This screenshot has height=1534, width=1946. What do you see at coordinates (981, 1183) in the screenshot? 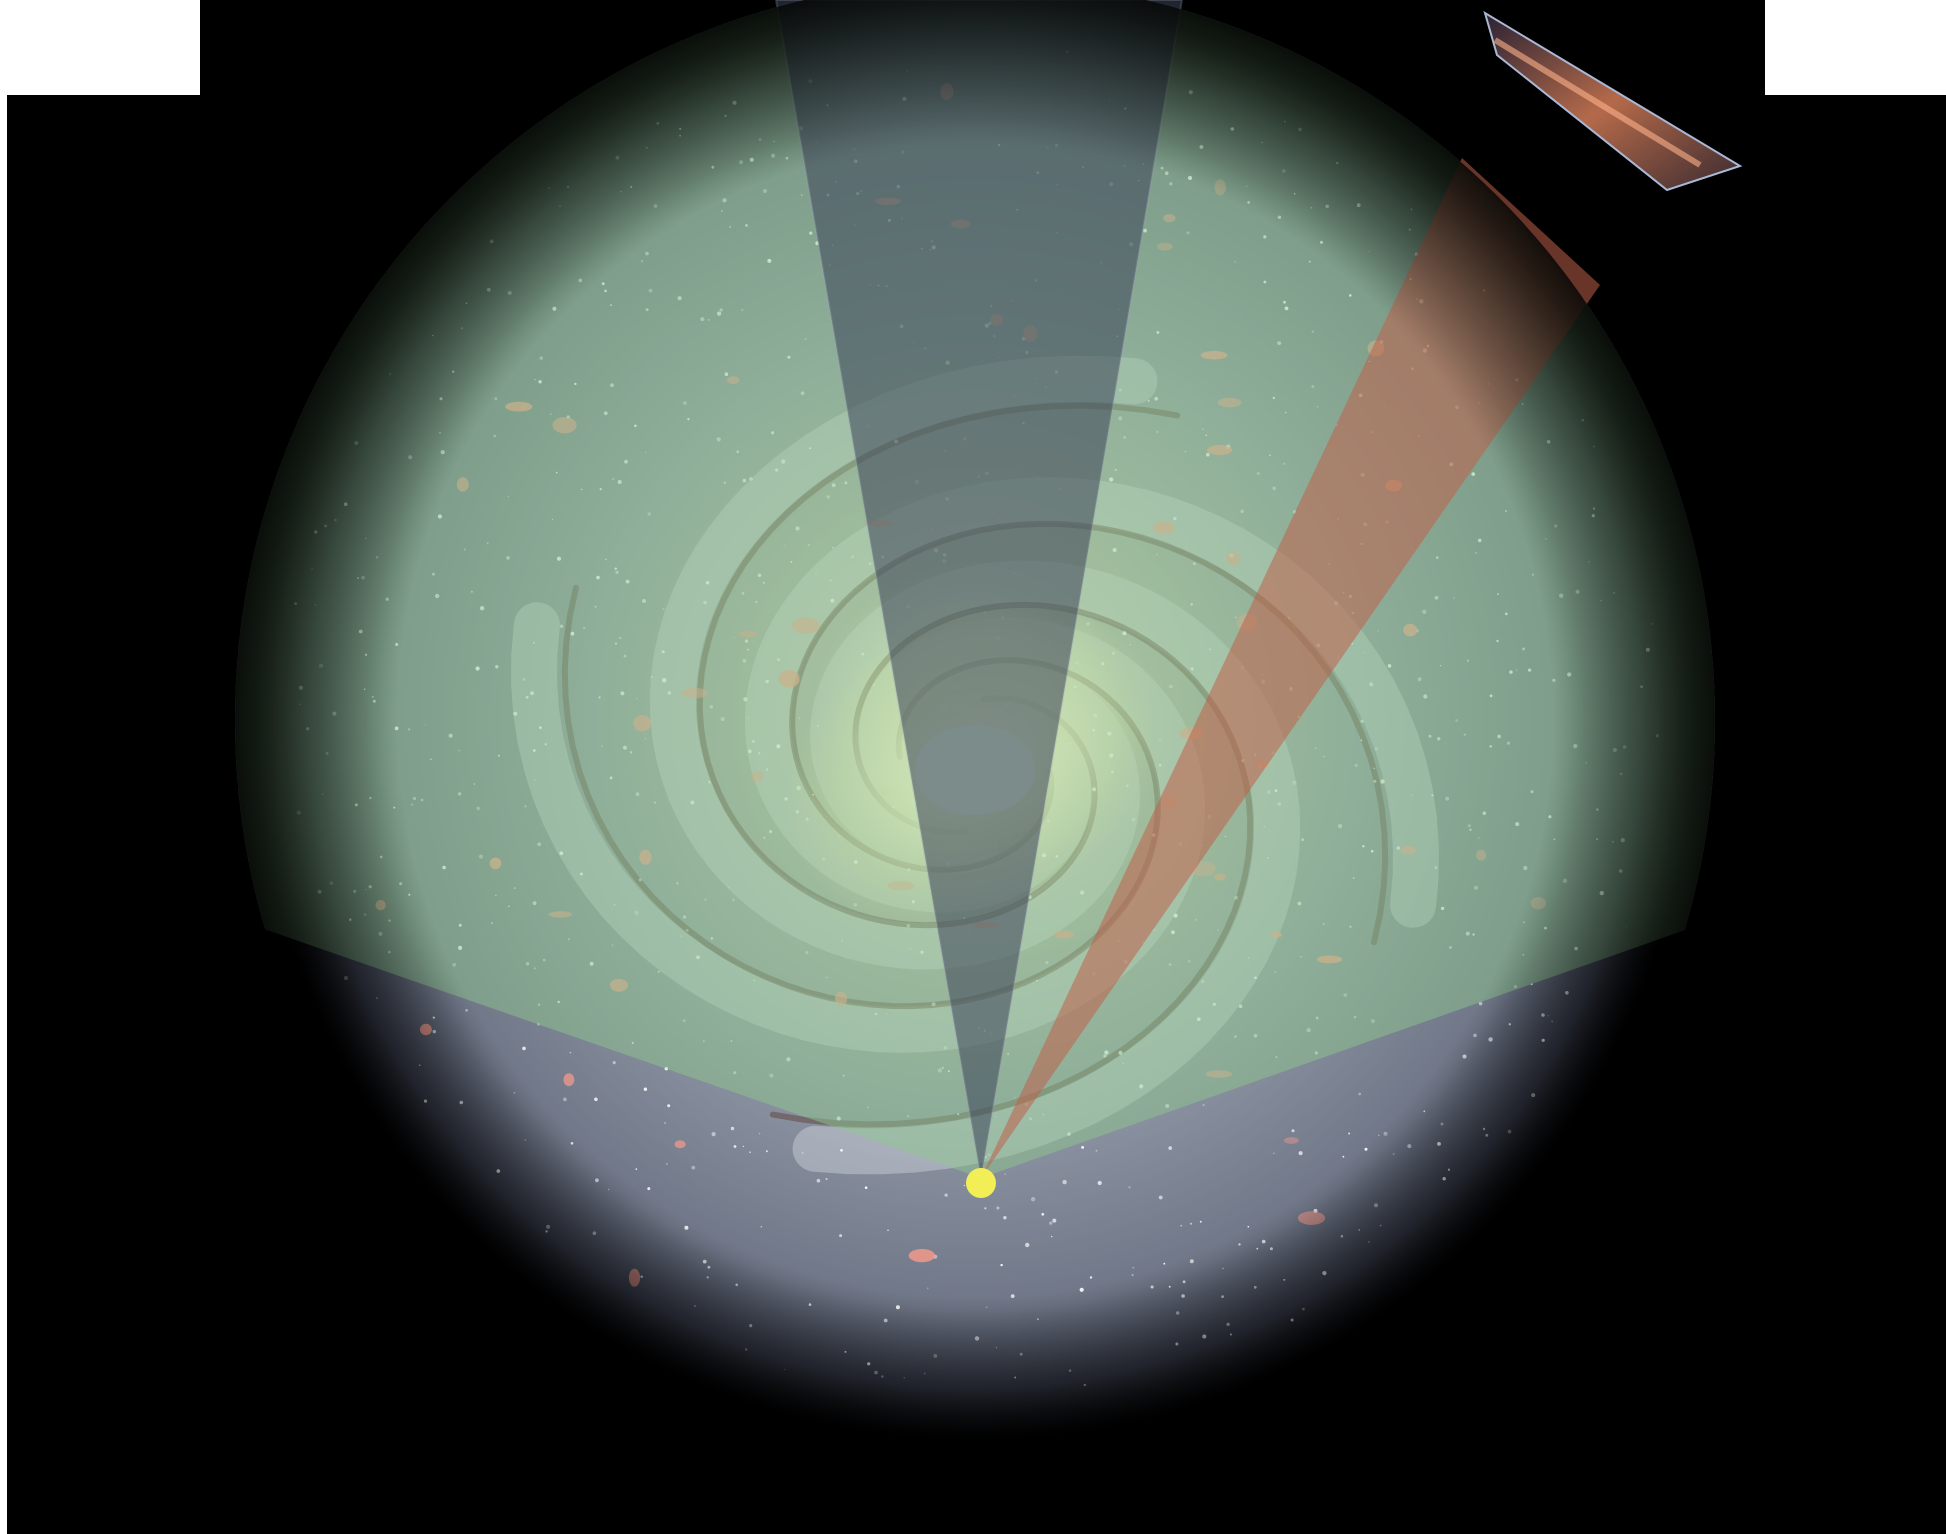
I see `sun-marker-icon` at bounding box center [981, 1183].